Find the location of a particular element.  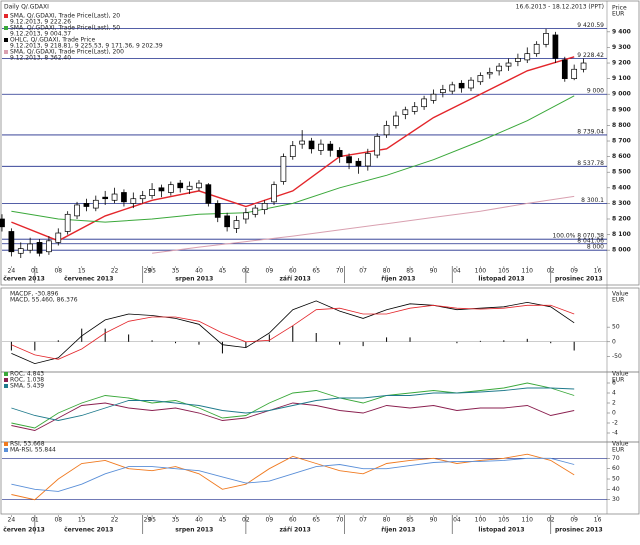

legend-entry: ROC, 1.038 is located at coordinates (27, 380).